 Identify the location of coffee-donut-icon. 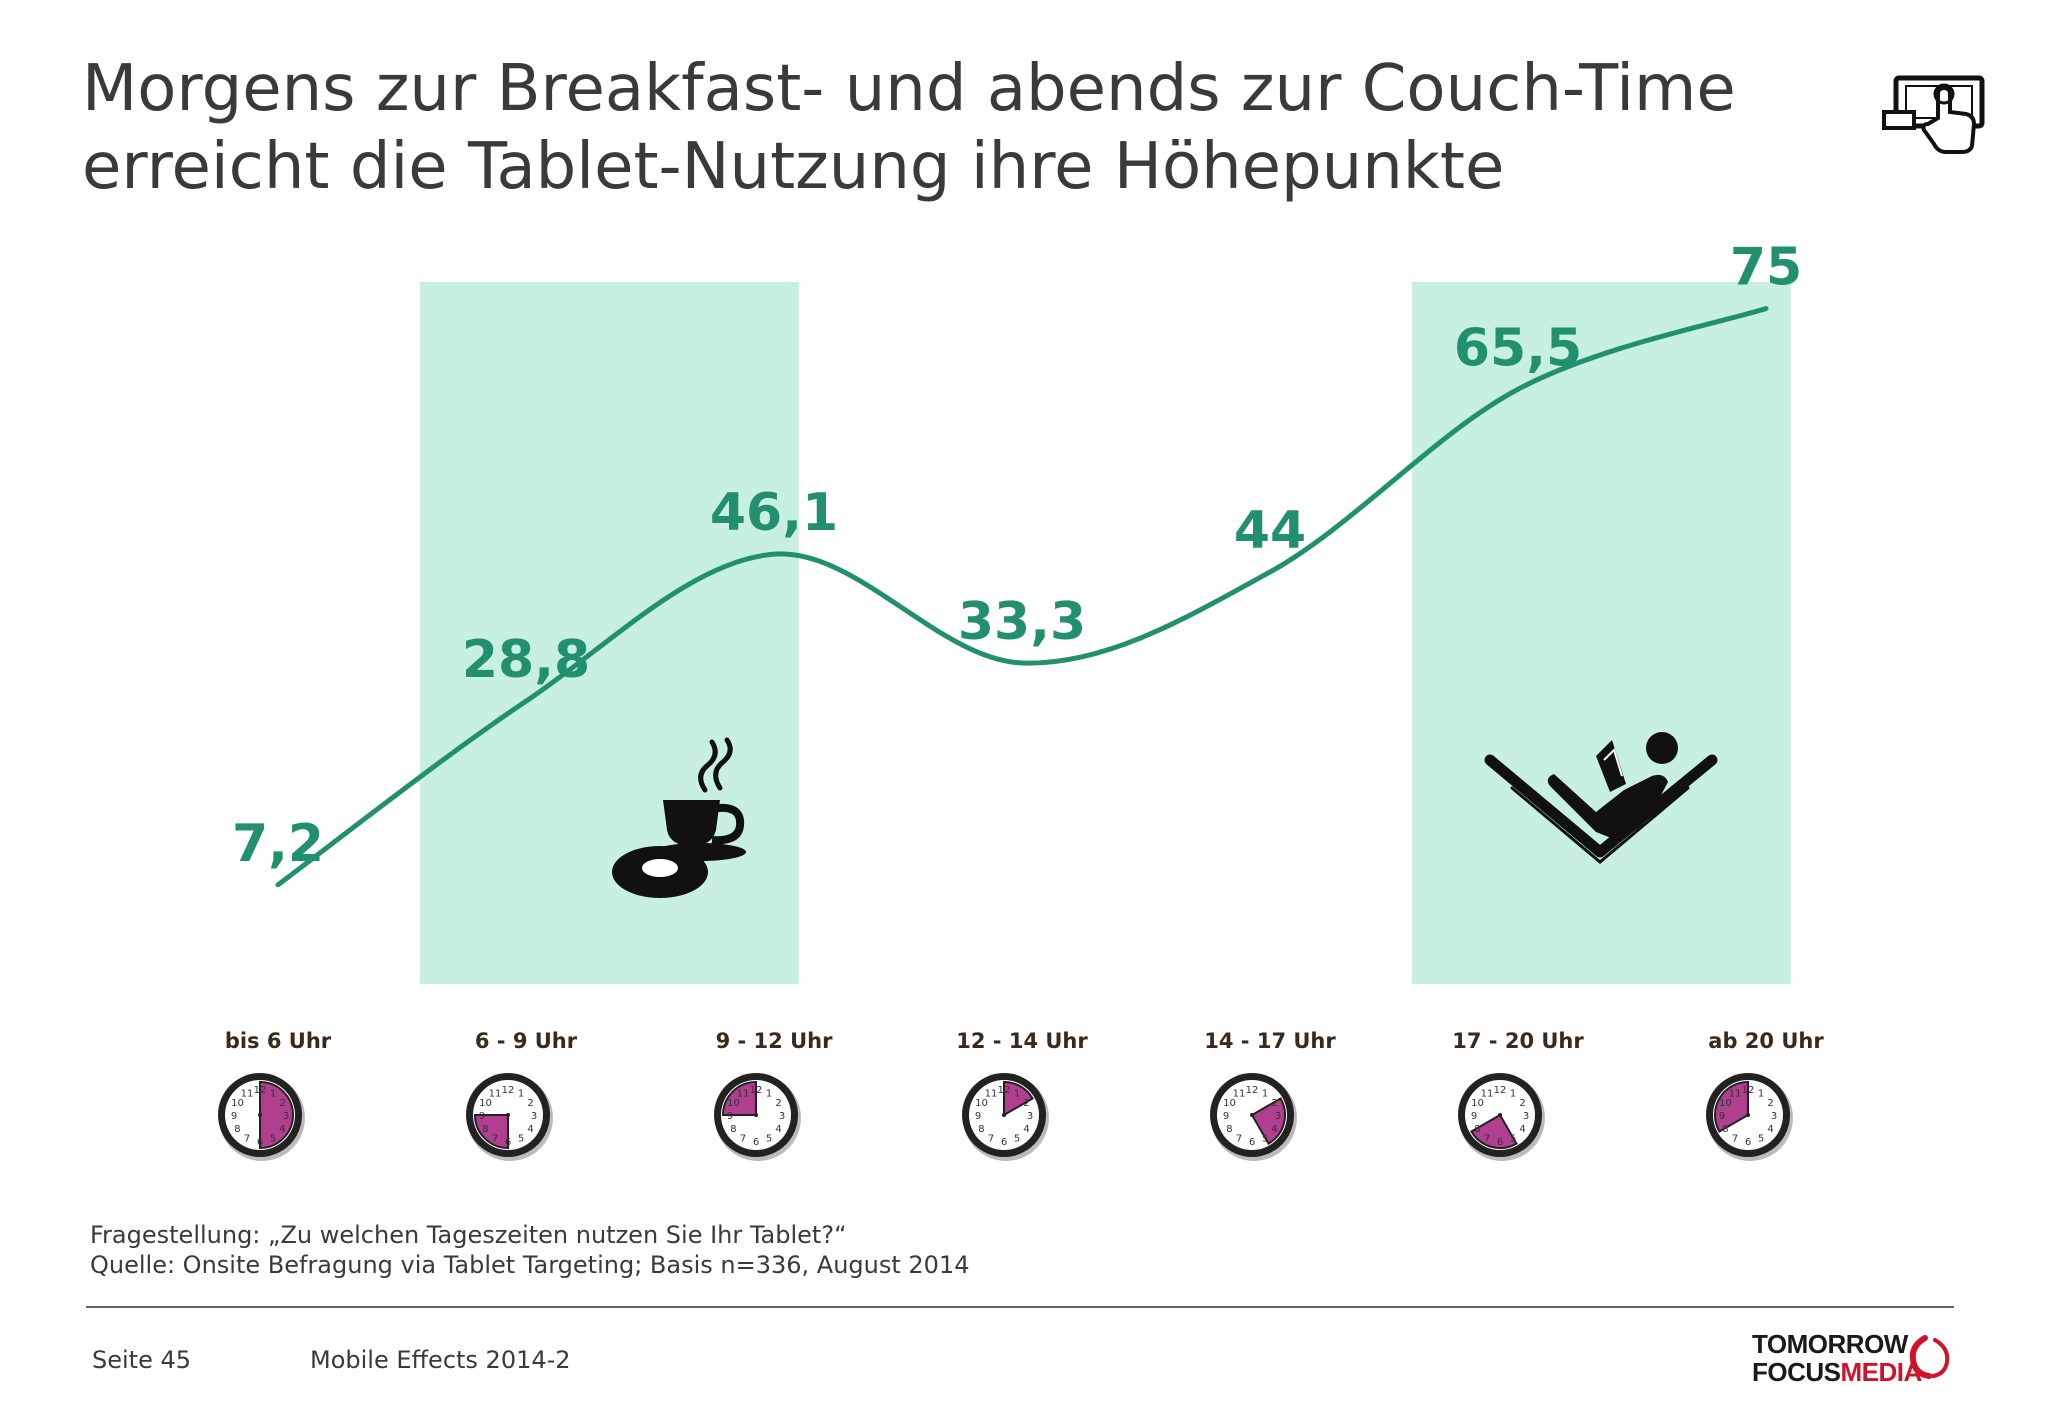
(679, 817).